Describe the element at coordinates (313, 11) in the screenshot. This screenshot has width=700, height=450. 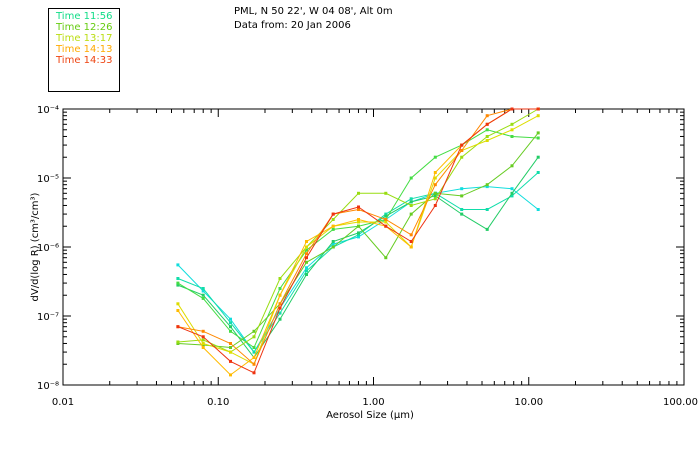
I see `location-text: PML, N 50 22', W 04 08', Alt 0m` at that location.